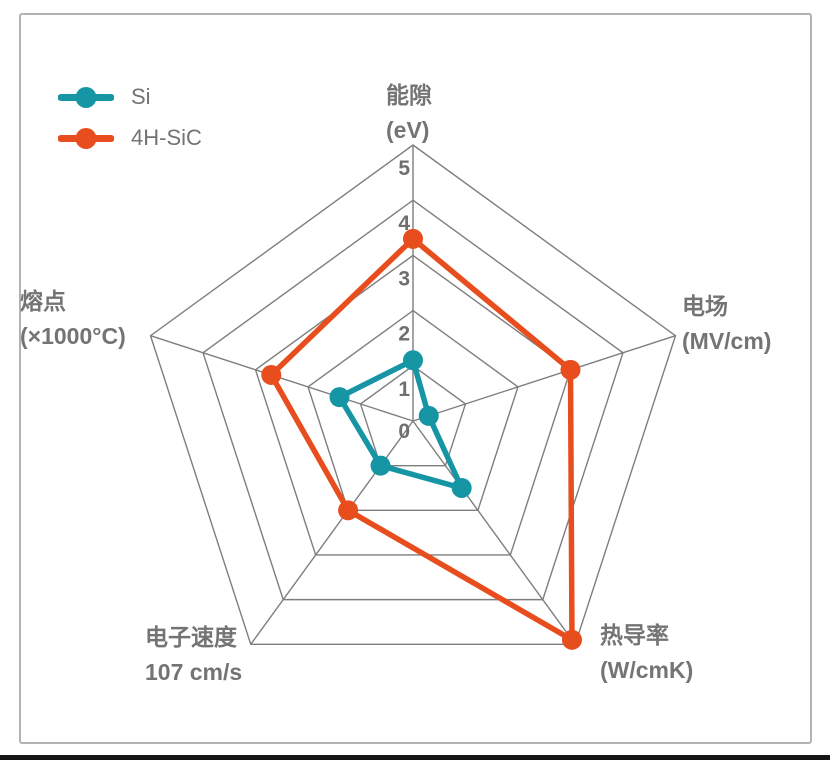 The height and width of the screenshot is (760, 830). Describe the element at coordinates (404, 389) in the screenshot. I see `tick-label-1: 1` at that location.